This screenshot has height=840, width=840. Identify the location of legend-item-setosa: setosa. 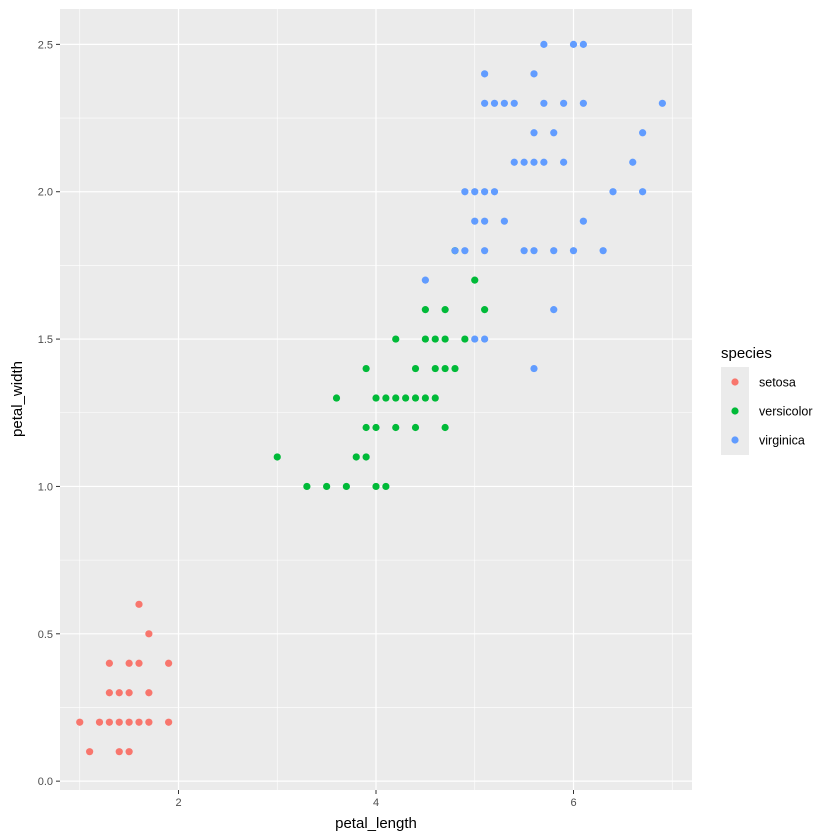
(763, 383).